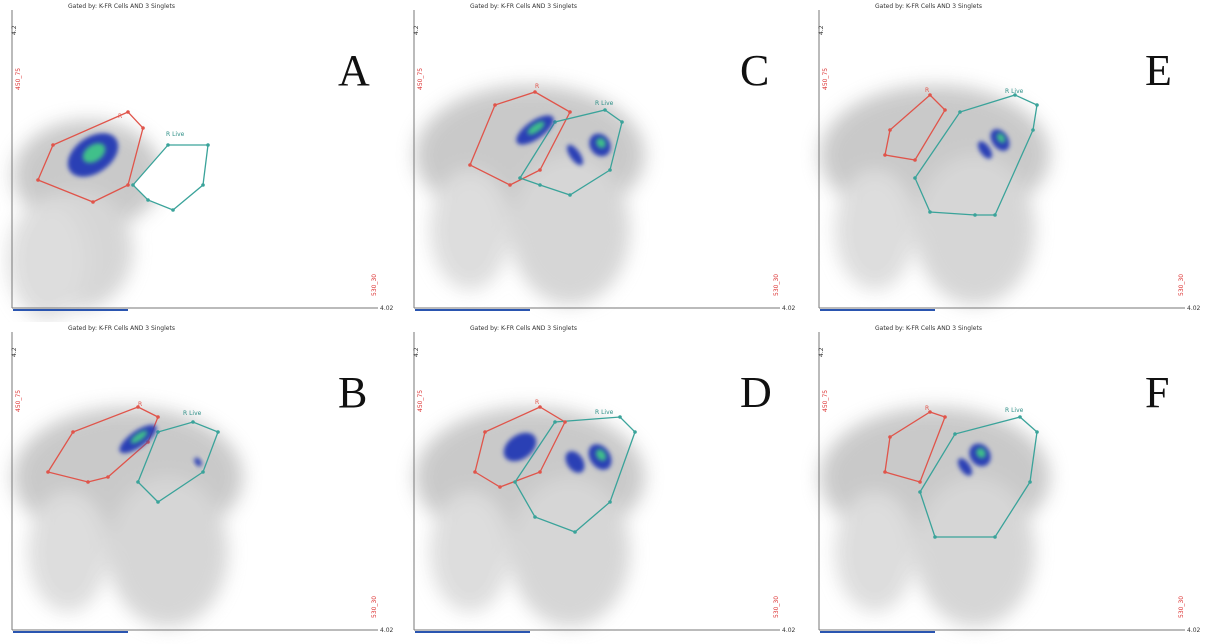  I want to click on panel-letter: E, so click(1158, 70).